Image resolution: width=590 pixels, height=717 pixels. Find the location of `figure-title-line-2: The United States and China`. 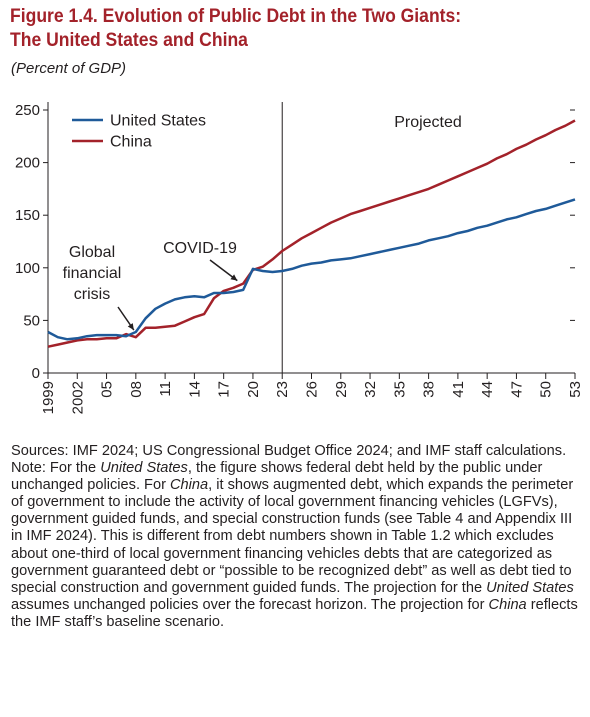

figure-title-line-2: The United States and China is located at coordinates (129, 40).